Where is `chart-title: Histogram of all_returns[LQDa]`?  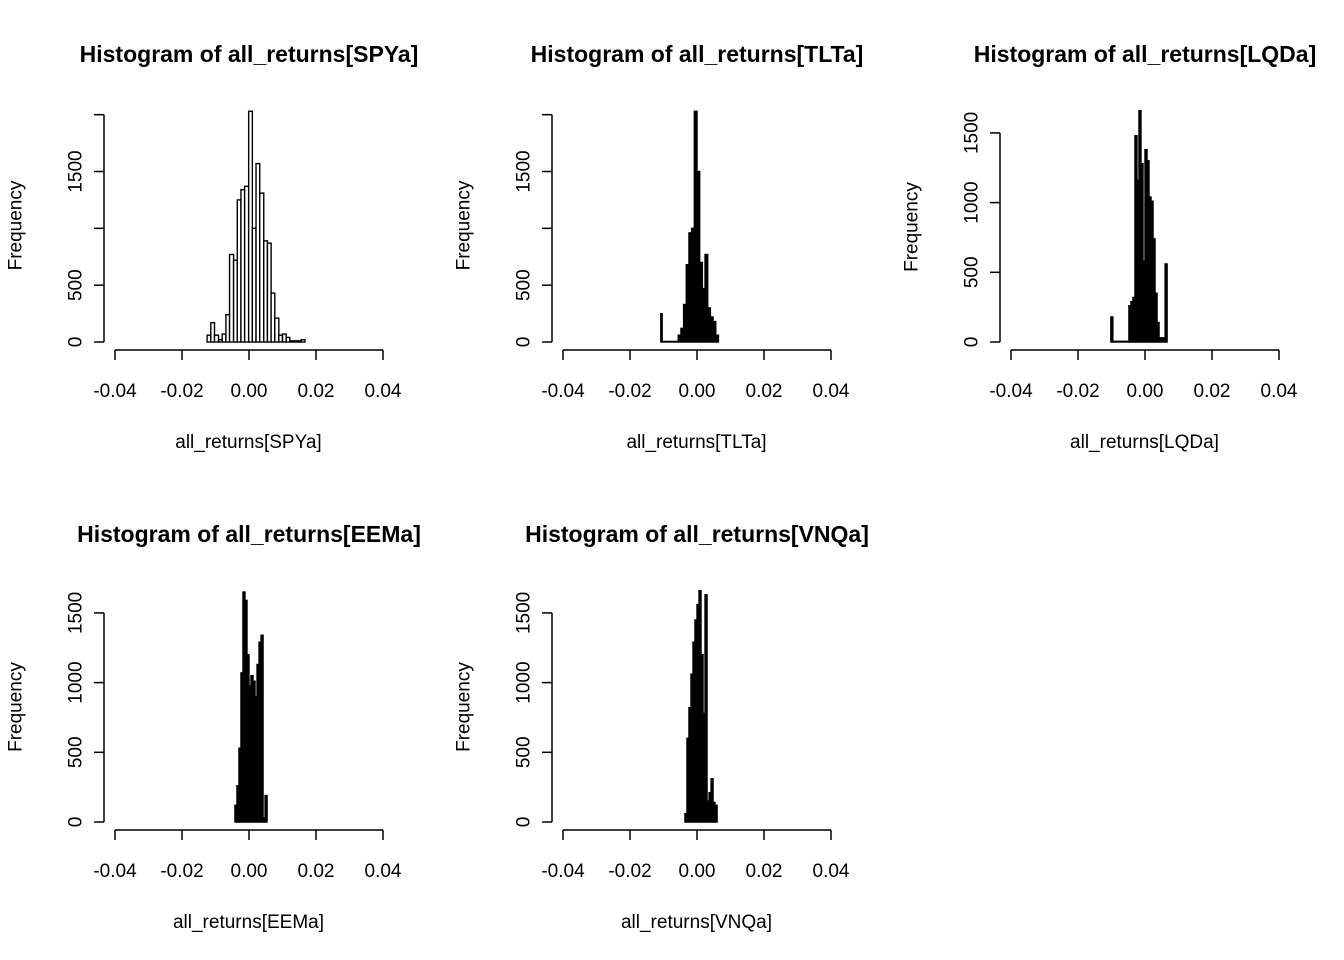 chart-title: Histogram of all_returns[LQDa] is located at coordinates (1145, 54).